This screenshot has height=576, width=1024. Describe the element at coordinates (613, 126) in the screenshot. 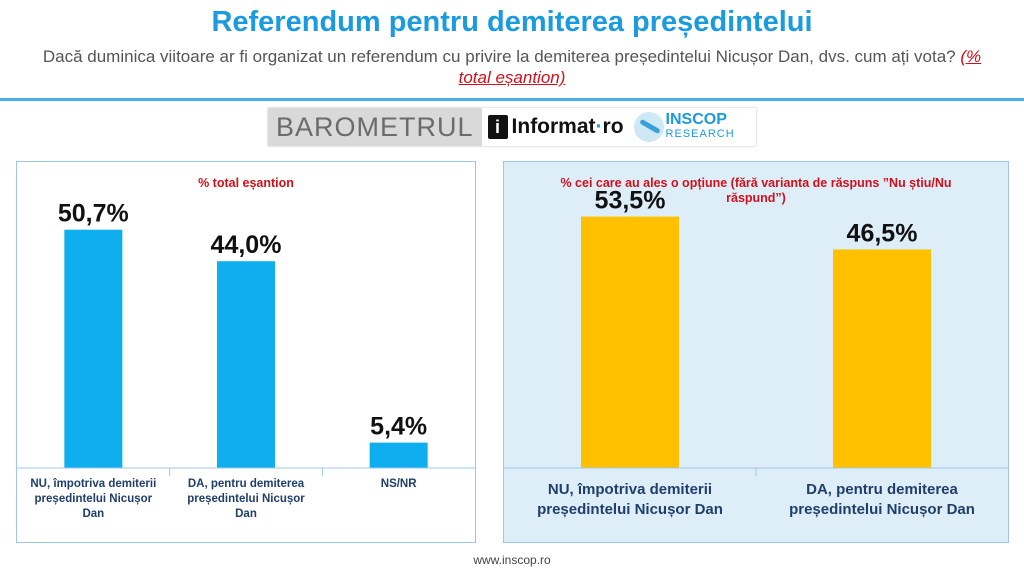

I see `informat-tld: ro` at that location.